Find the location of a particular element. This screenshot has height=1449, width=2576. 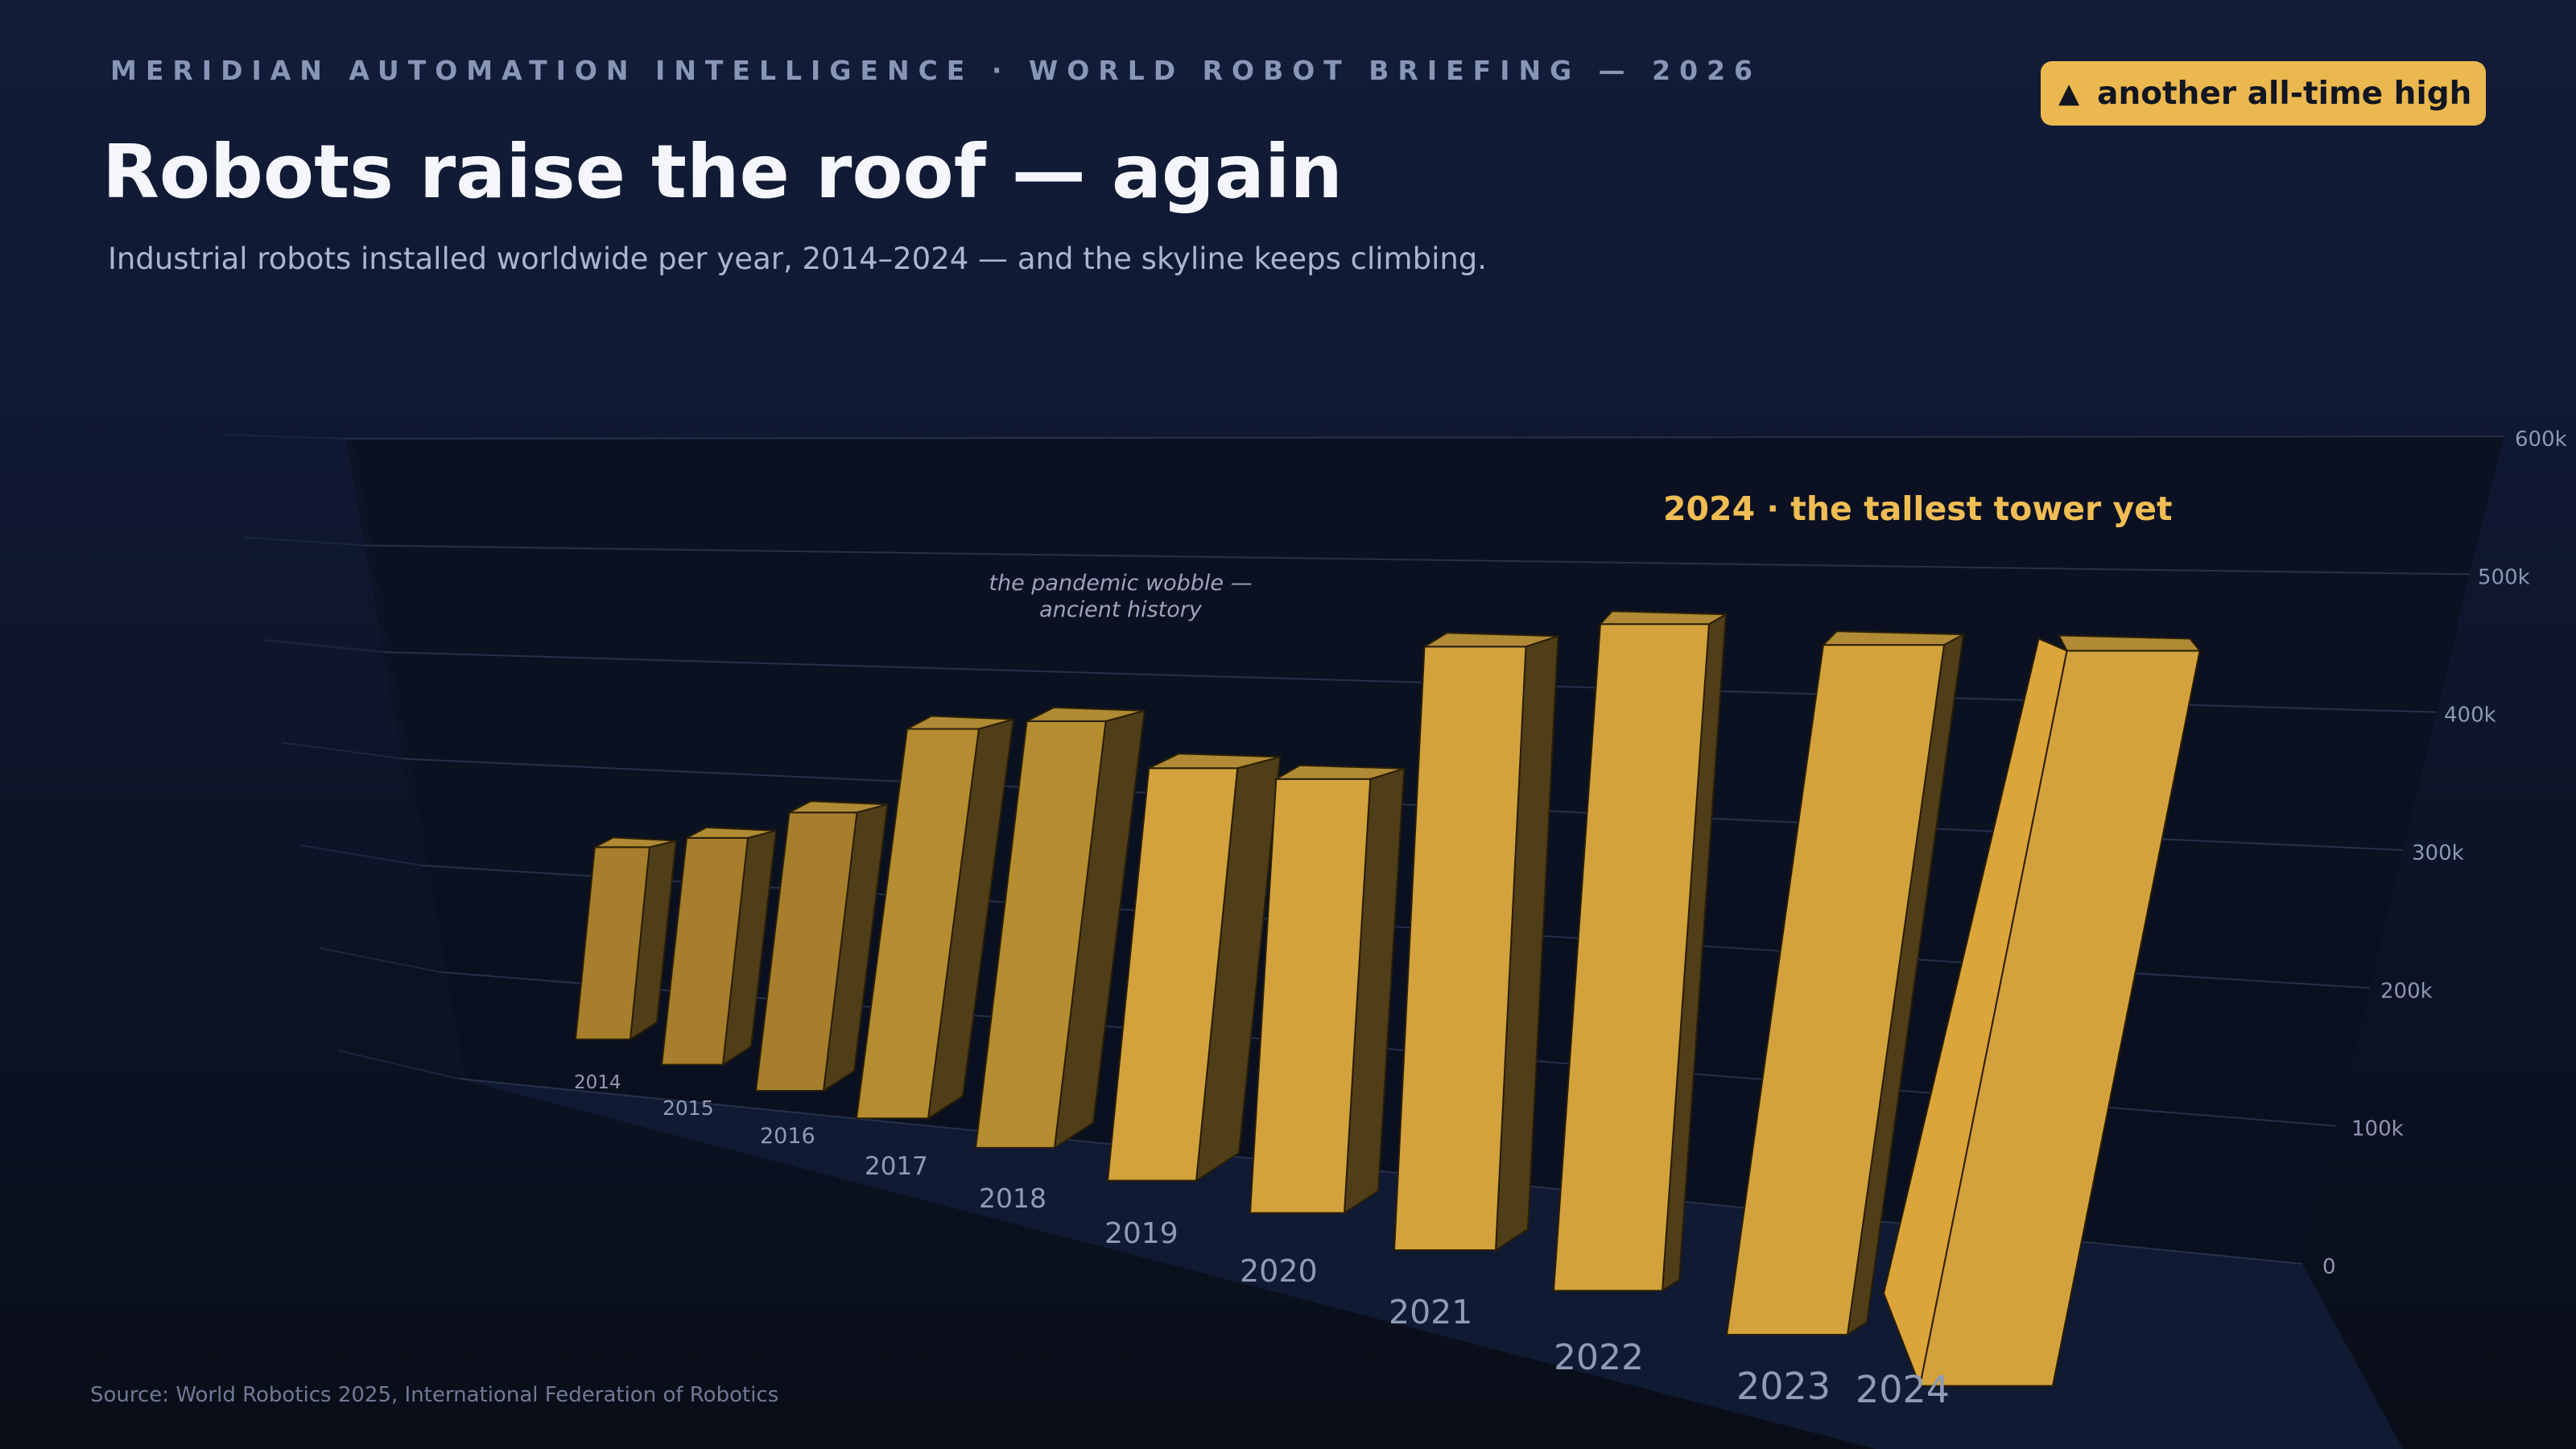

y-tick-label: 600k is located at coordinates (2541, 439).